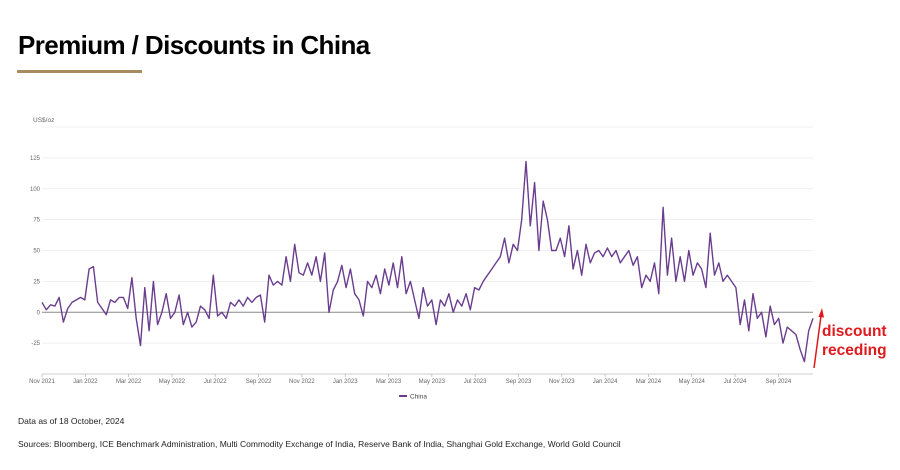  What do you see at coordinates (854, 331) in the screenshot?
I see `annotation-line-1: discount` at bounding box center [854, 331].